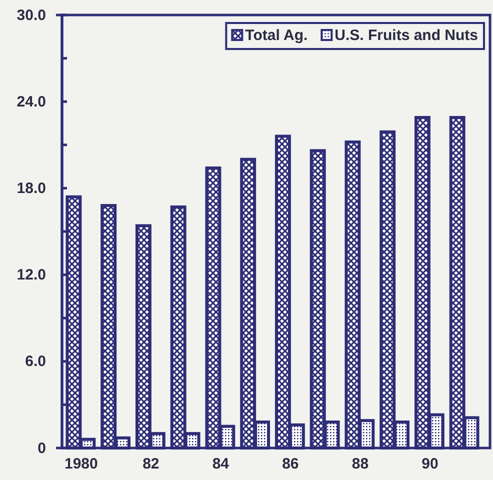 This screenshot has width=493, height=480. What do you see at coordinates (151, 464) in the screenshot?
I see `x-tick-label: 82` at bounding box center [151, 464].